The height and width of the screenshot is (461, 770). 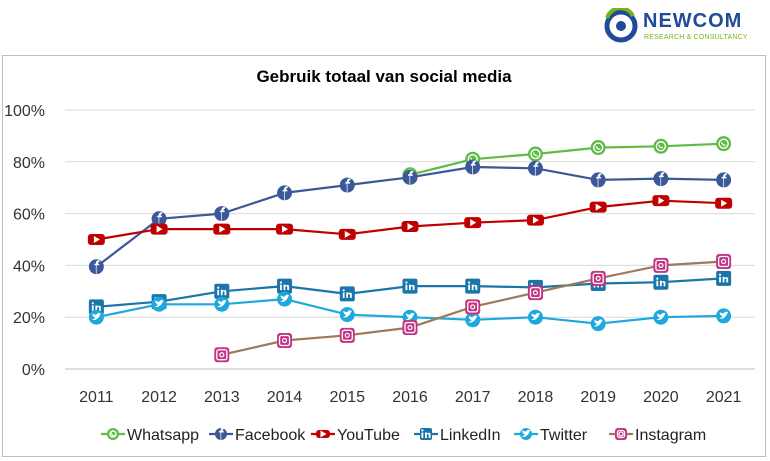 I want to click on x-tick-label: 2011, so click(x=96, y=397).